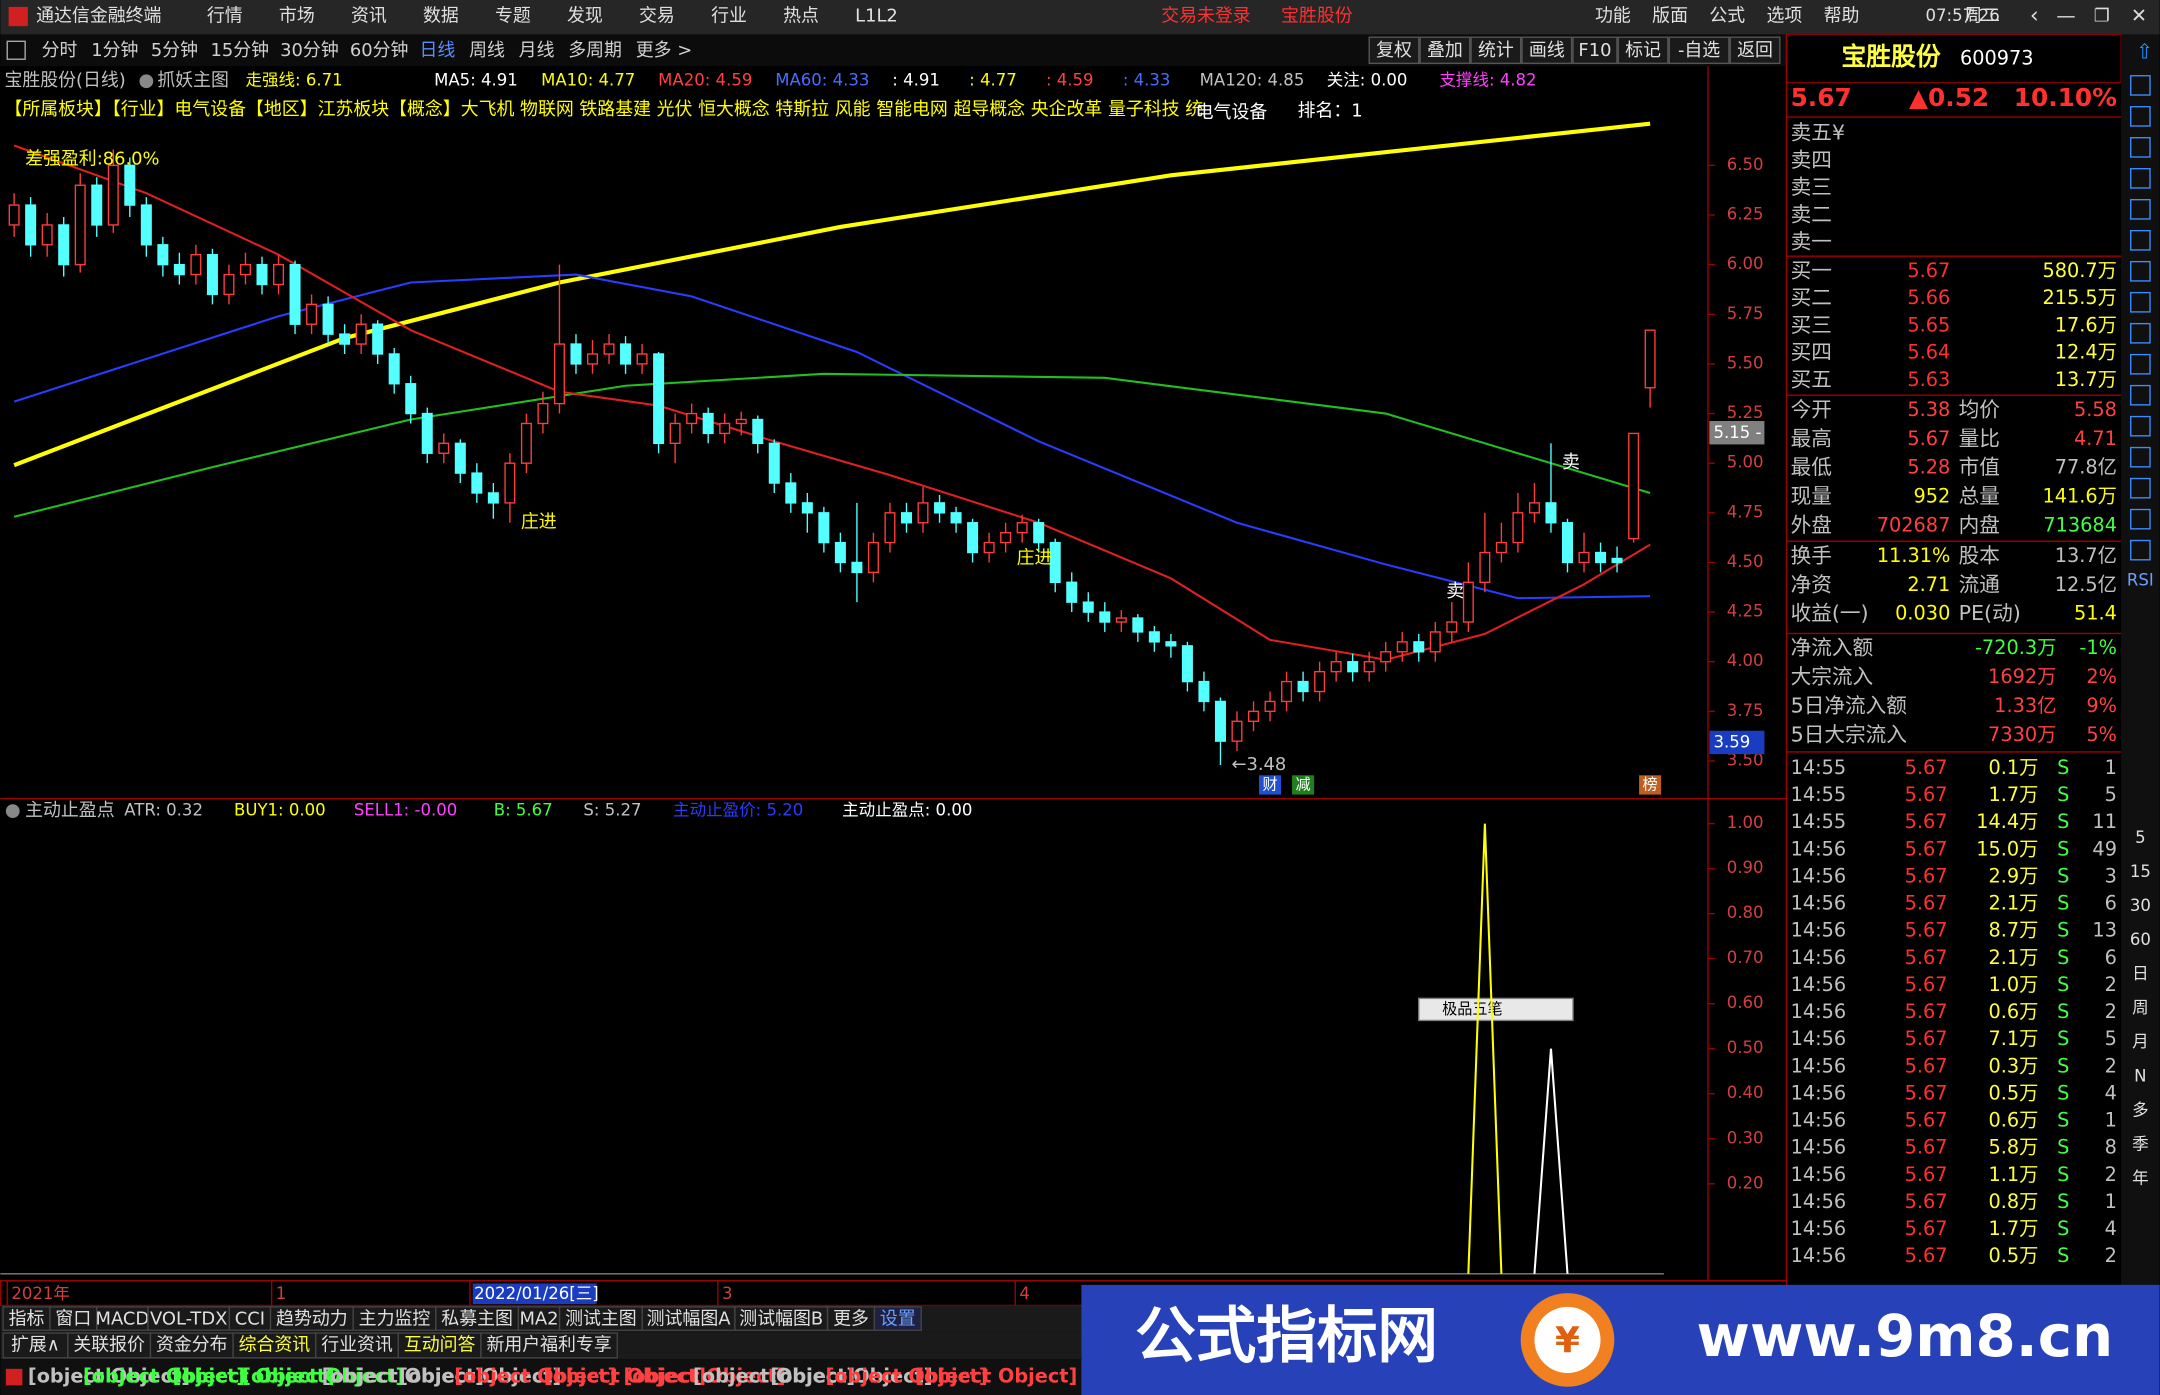  I want to click on side-icon: RSI, so click(2140, 580).